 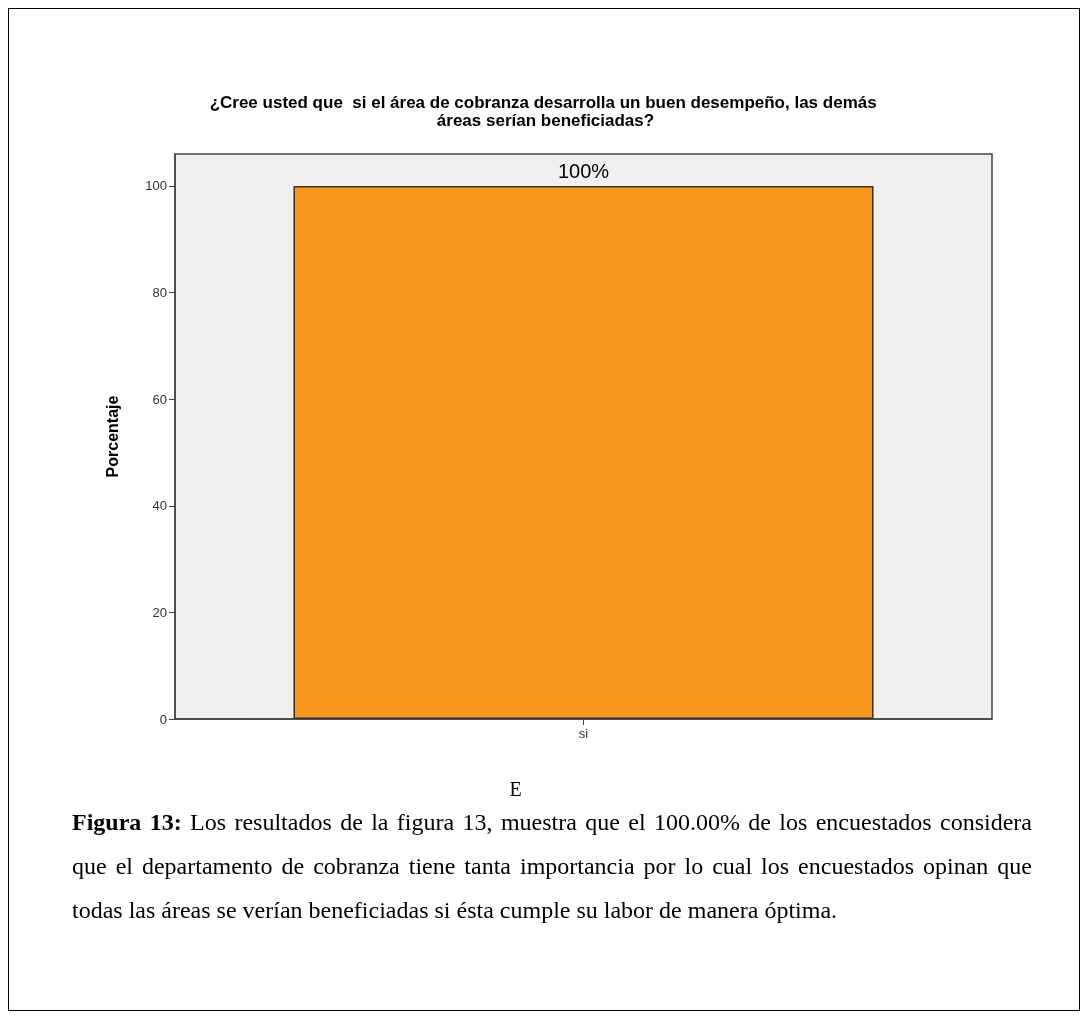 I want to click on text: Figura 13: Los resultados de la figura 13, muestra que el 100.00% de los encuestados considera que el departamento de cobranza tiene tanta importancia por lo cual los encuestados opinan que todas las áreas se verían beneficiadas si ésta cumple su labor de manera óptima., so click(x=552, y=866).